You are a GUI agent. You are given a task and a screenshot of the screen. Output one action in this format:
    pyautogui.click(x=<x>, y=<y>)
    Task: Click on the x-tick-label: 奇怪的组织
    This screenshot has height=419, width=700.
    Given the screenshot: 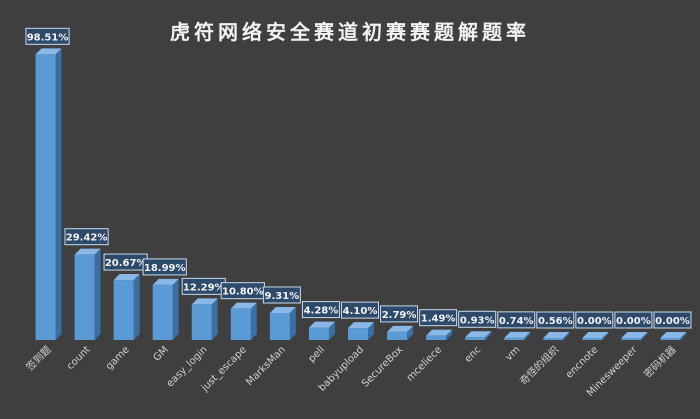 What is the action you would take?
    pyautogui.click(x=539, y=365)
    